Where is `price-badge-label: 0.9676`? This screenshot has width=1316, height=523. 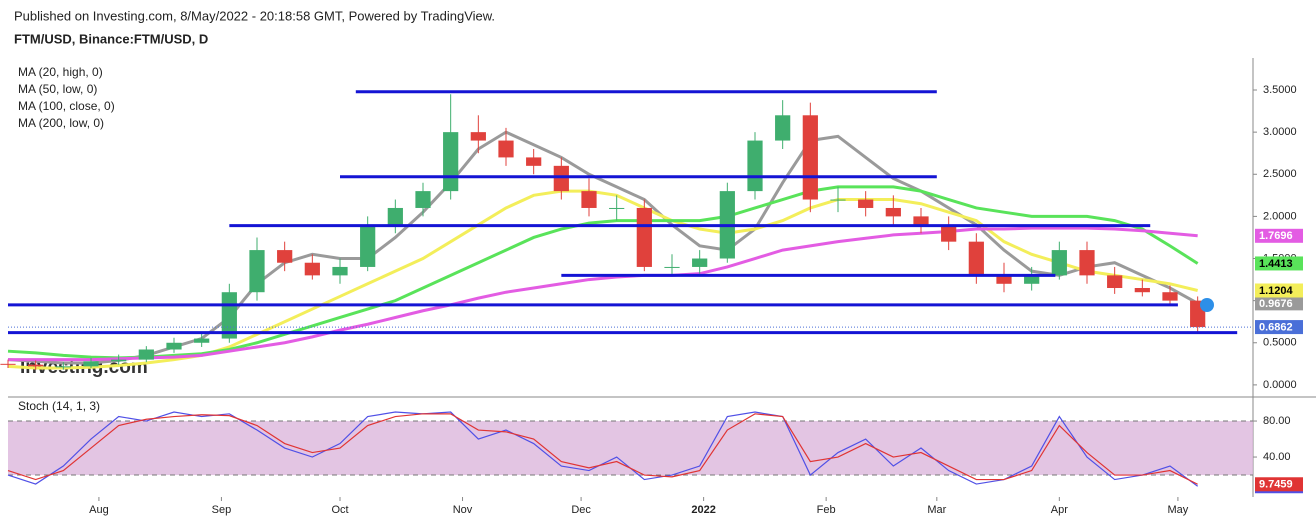 price-badge-label: 0.9676 is located at coordinates (1276, 304).